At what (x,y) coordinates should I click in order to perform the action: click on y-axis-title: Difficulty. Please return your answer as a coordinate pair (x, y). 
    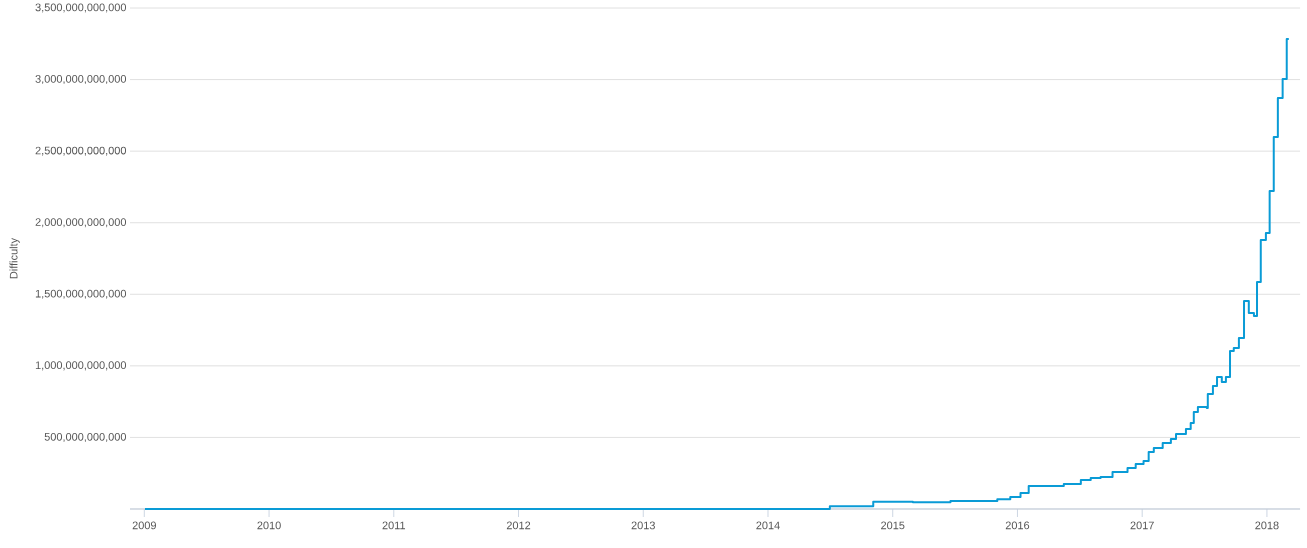
    Looking at the image, I should click on (14, 258).